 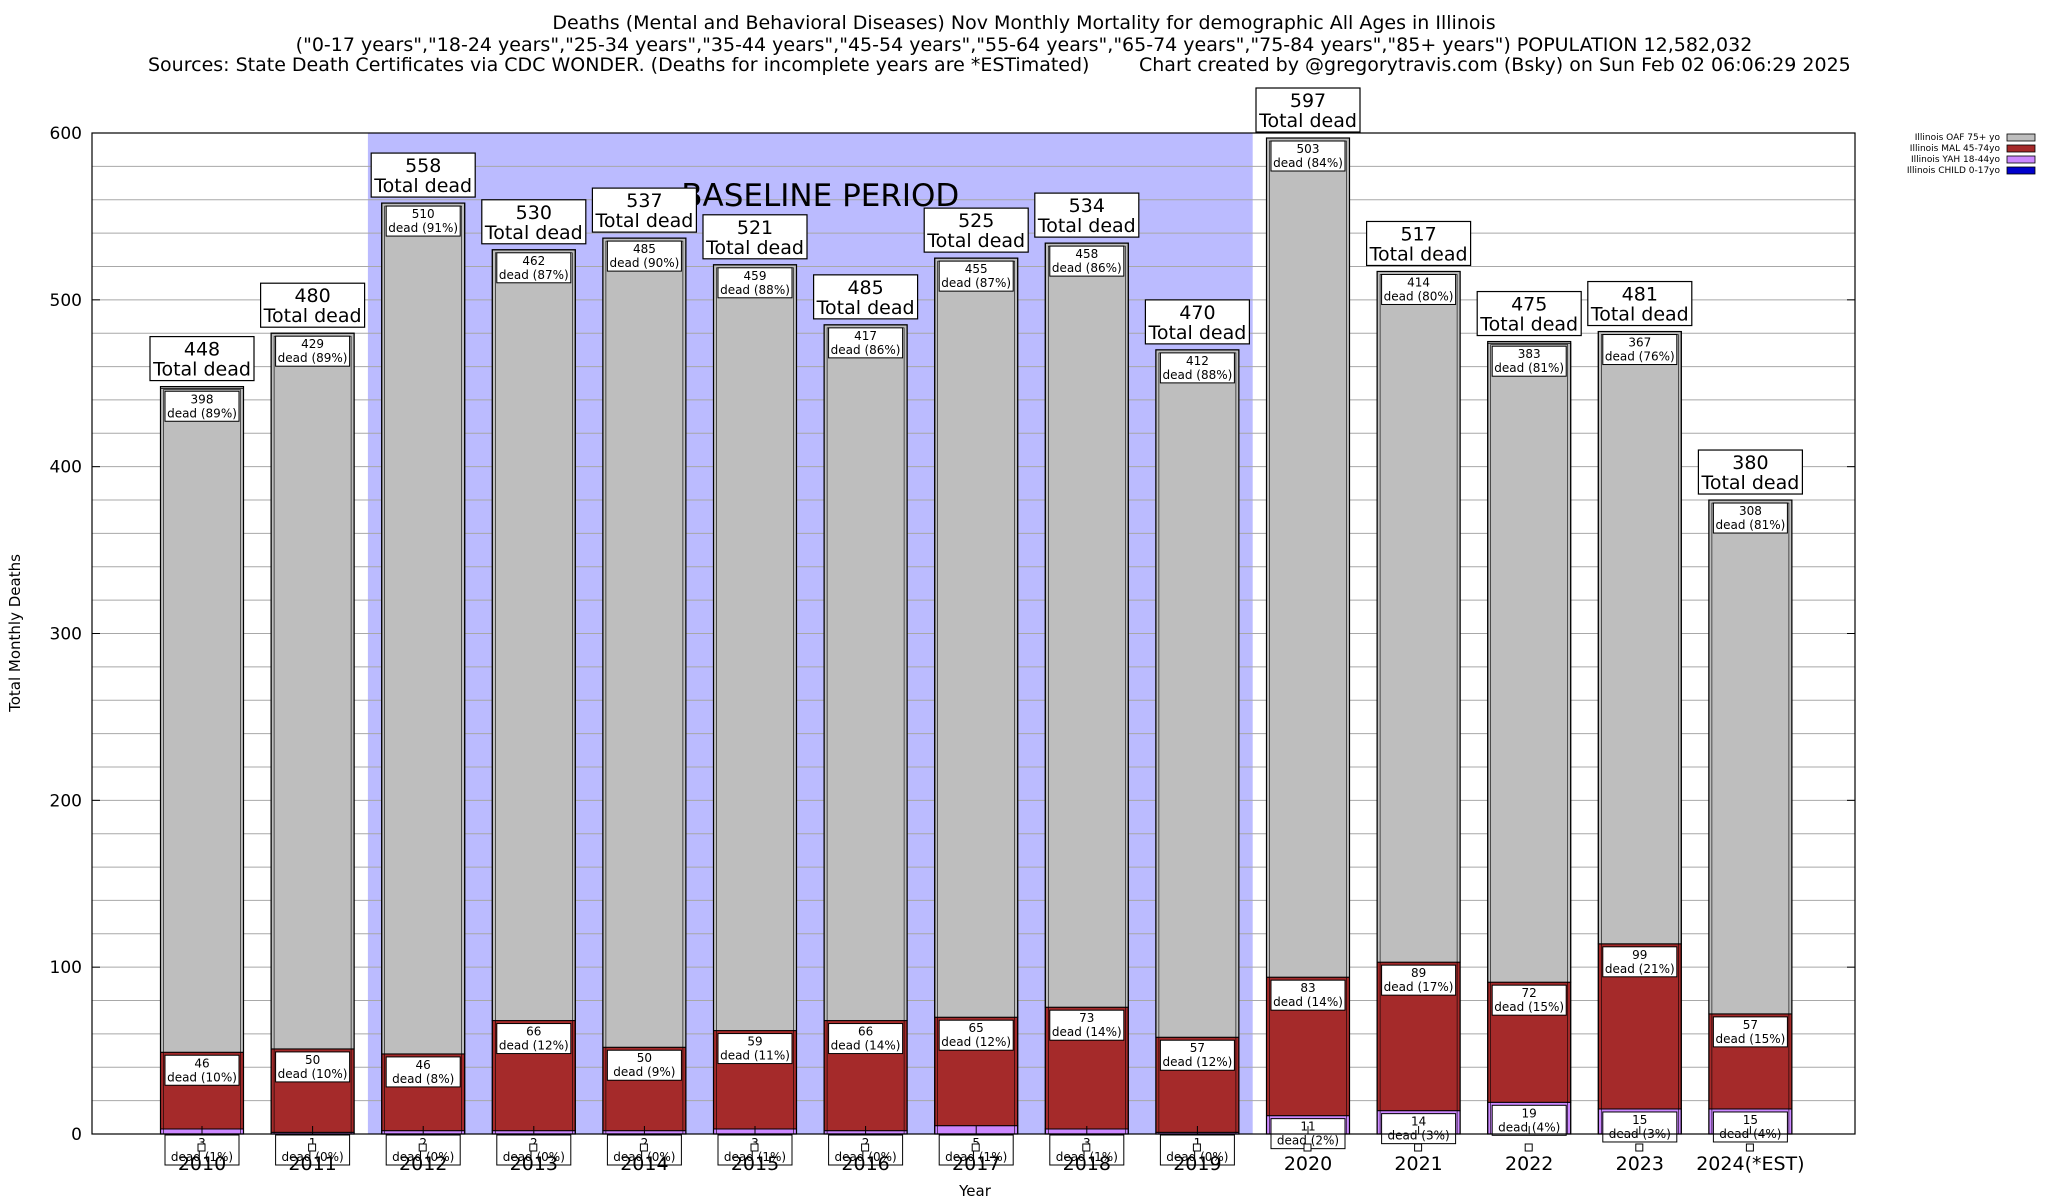 I want to click on total-value-label: 558, so click(x=423, y=166).